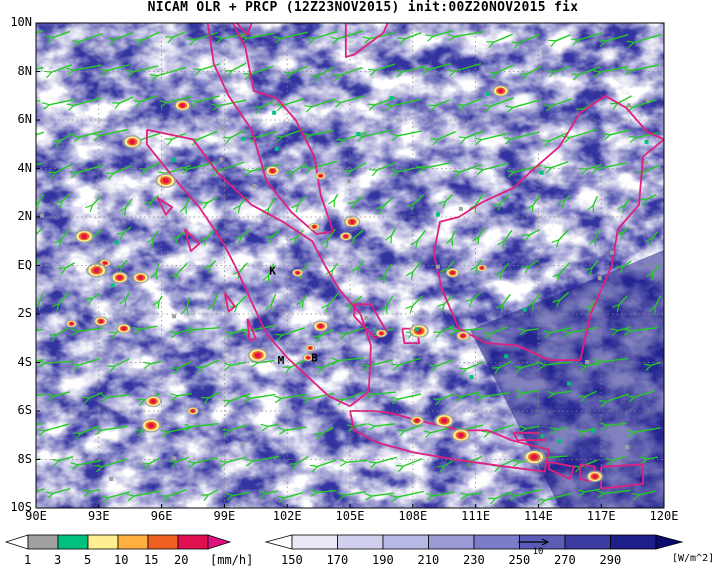 The width and height of the screenshot is (726, 571). I want to click on lat-label: 10N, so click(21, 22).